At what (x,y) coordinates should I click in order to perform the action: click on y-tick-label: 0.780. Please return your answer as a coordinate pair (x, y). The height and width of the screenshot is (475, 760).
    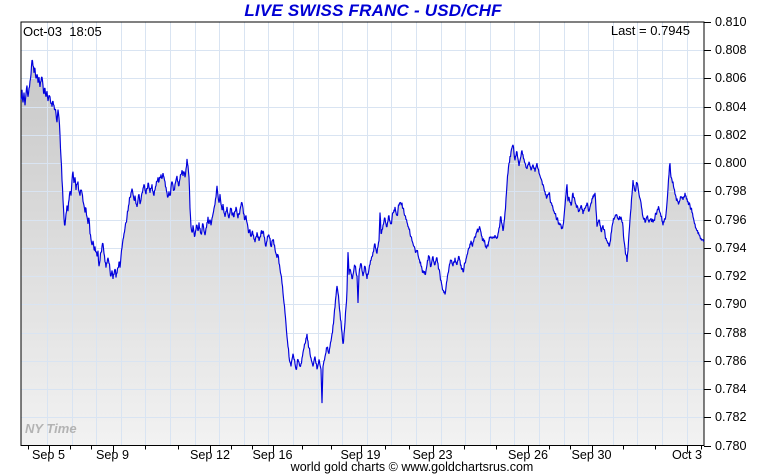
    Looking at the image, I should click on (731, 445).